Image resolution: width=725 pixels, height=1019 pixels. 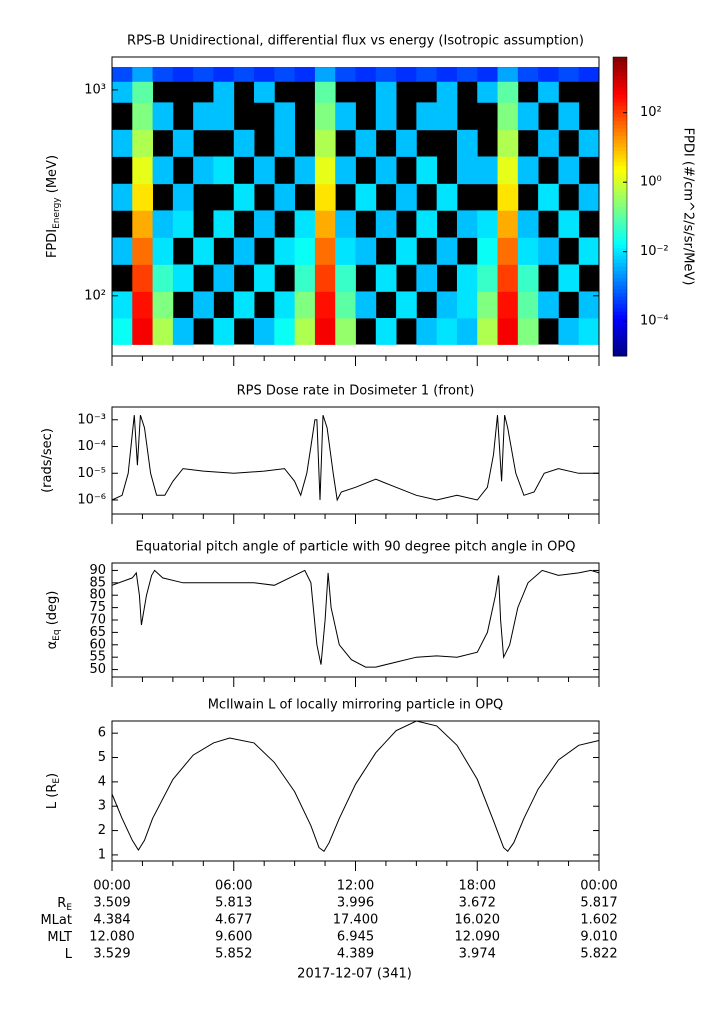 What do you see at coordinates (53, 206) in the screenshot?
I see `y-axis-label: FPDIEnergy (MeV)` at bounding box center [53, 206].